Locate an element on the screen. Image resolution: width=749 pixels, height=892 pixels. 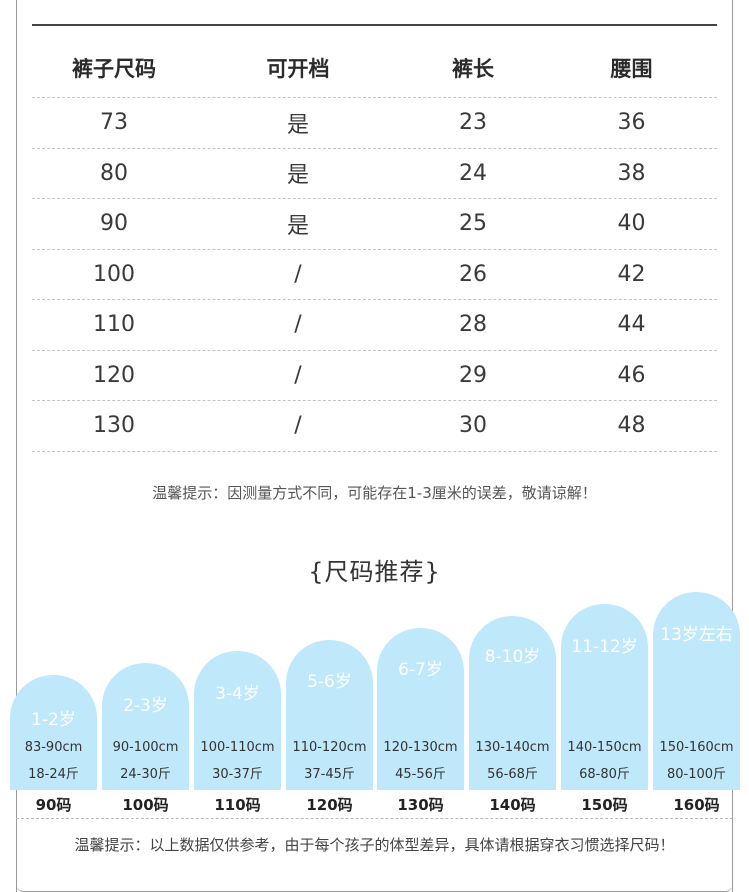
cell-size: 130 is located at coordinates (114, 426).